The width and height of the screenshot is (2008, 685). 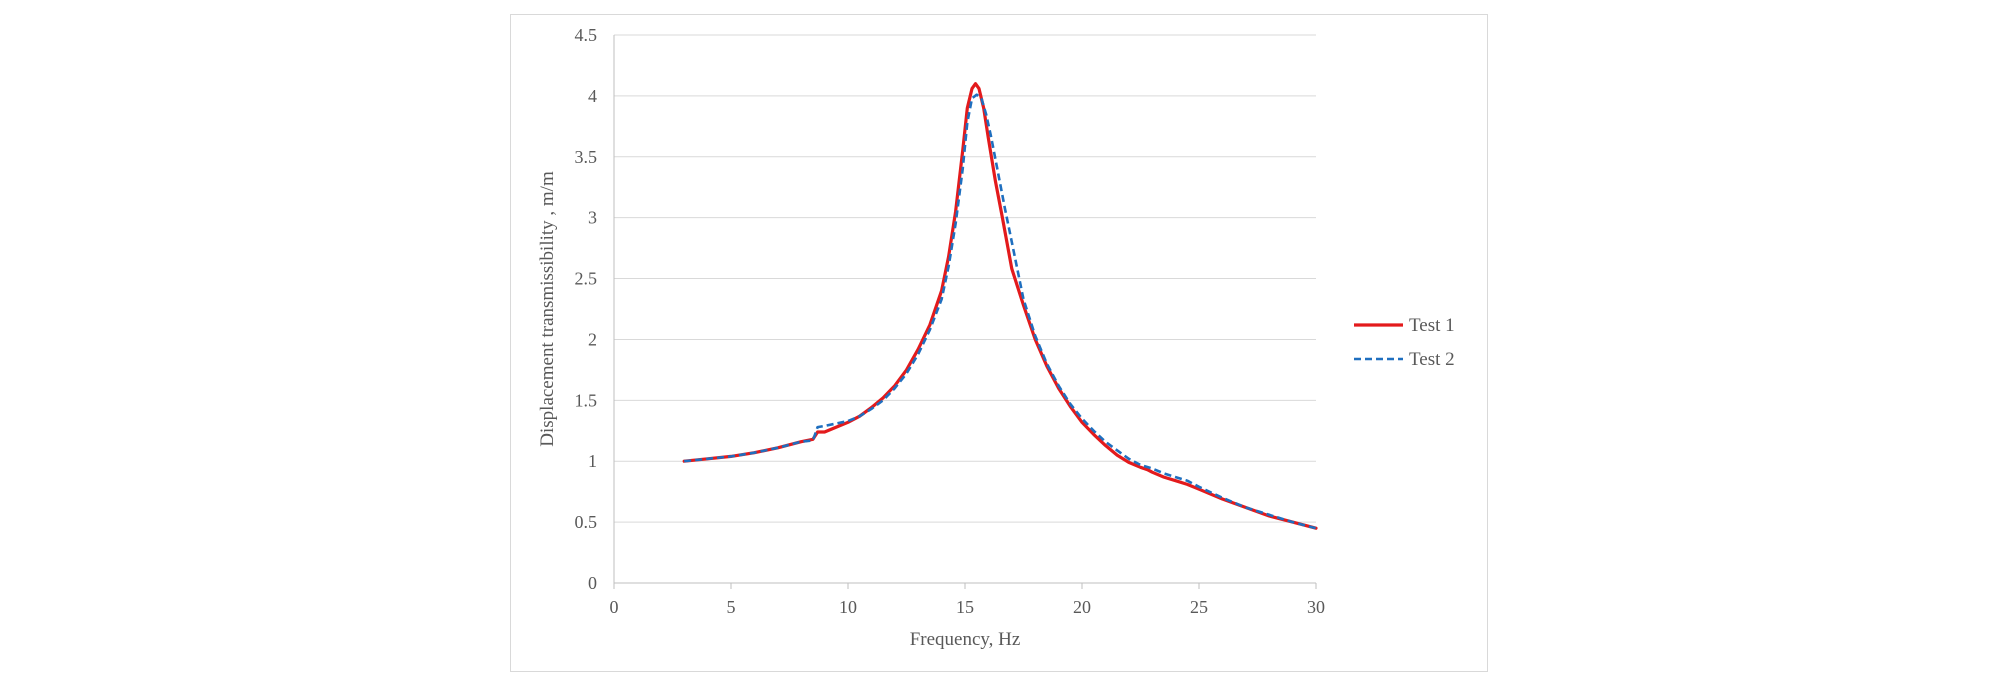 What do you see at coordinates (1199, 607) in the screenshot?
I see `x-tick-label: 25` at bounding box center [1199, 607].